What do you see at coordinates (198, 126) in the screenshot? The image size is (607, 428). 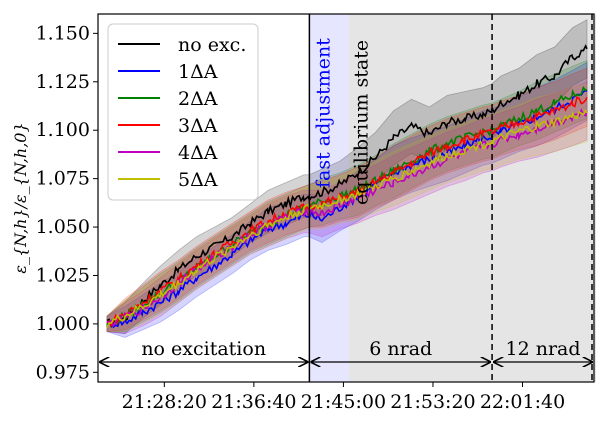 I see `legend-label-3: 3ΔA` at bounding box center [198, 126].